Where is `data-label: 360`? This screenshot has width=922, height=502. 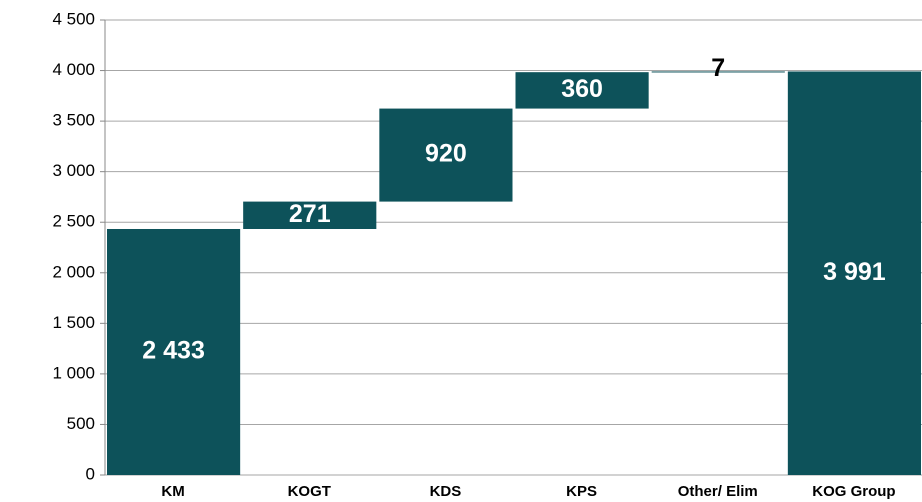 data-label: 360 is located at coordinates (582, 89).